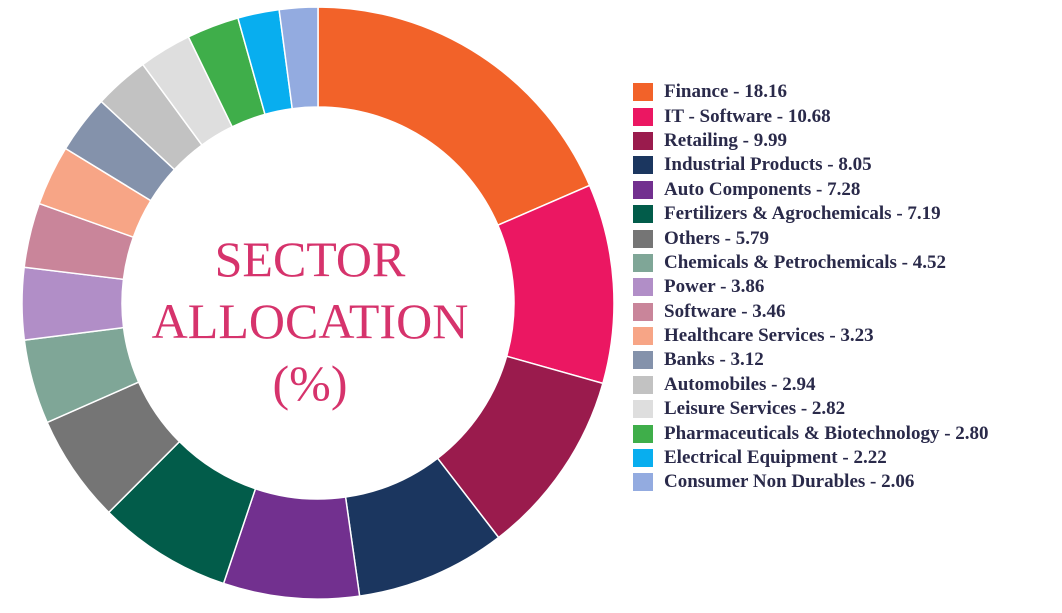 Image resolution: width=1062 pixels, height=613 pixels. I want to click on legend-item-15: Pharmaceuticals & Biotechnology - 2.80, so click(811, 433).